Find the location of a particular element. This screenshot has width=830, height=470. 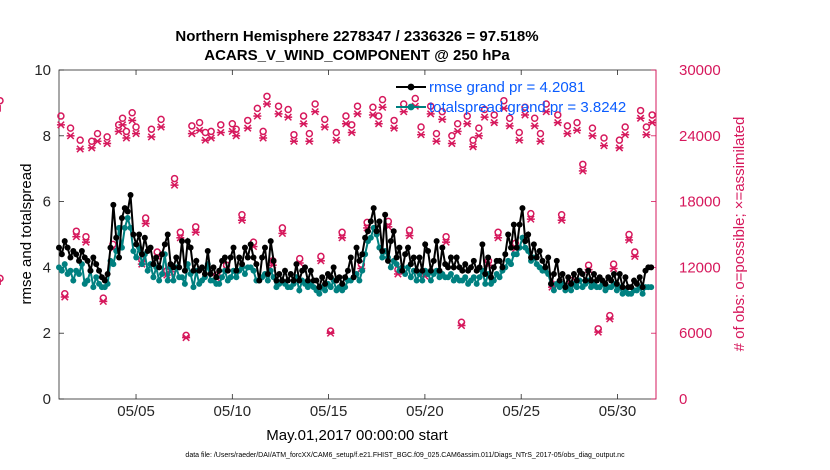

y-axis-right-label: # of obs: o=possible; ×=assimilated is located at coordinates (739, 234).